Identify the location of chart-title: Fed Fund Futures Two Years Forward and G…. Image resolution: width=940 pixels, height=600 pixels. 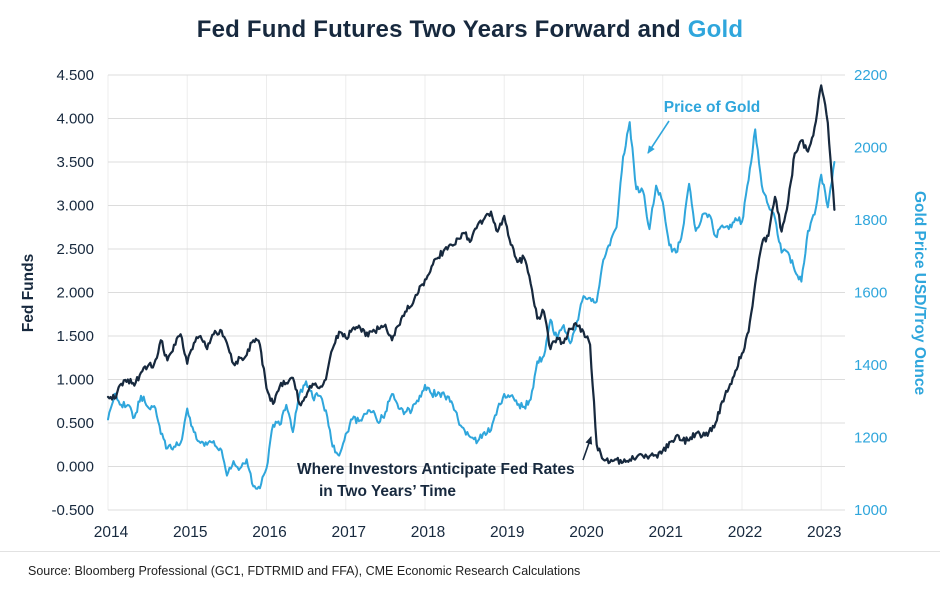
(470, 30).